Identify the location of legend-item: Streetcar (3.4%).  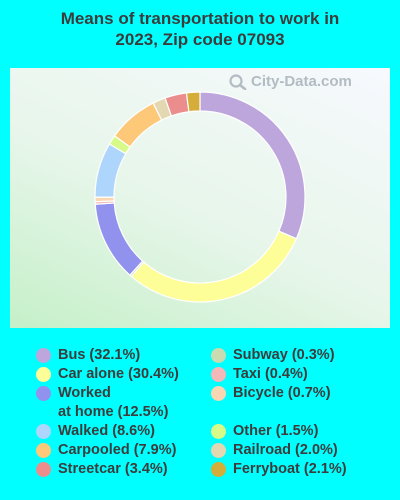
(102, 469).